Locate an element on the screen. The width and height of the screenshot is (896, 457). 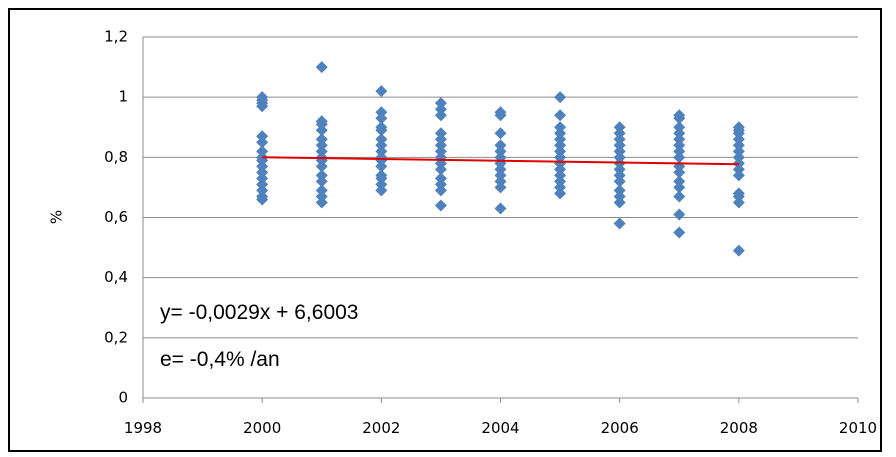
y-tick-label: 1 is located at coordinates (123, 97).